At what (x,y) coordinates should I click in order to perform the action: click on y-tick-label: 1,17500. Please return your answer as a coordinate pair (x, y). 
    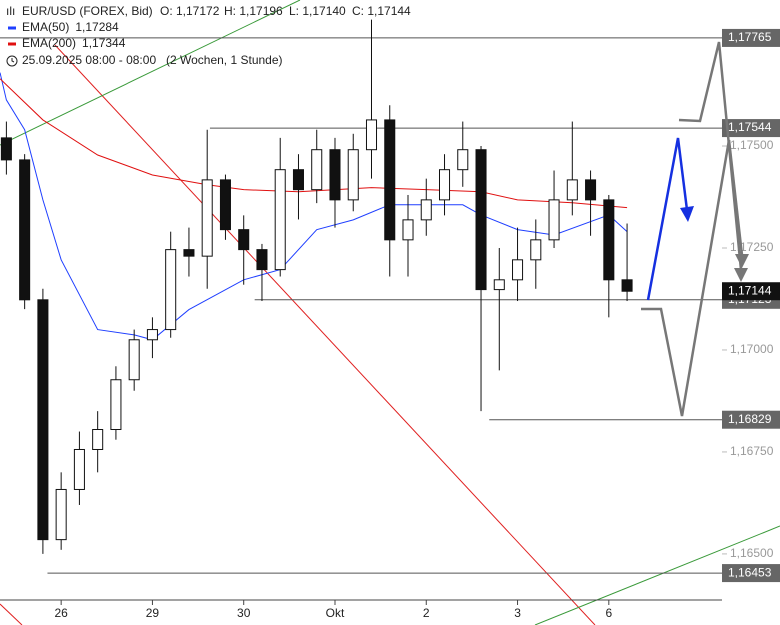
    Looking at the image, I should click on (752, 145).